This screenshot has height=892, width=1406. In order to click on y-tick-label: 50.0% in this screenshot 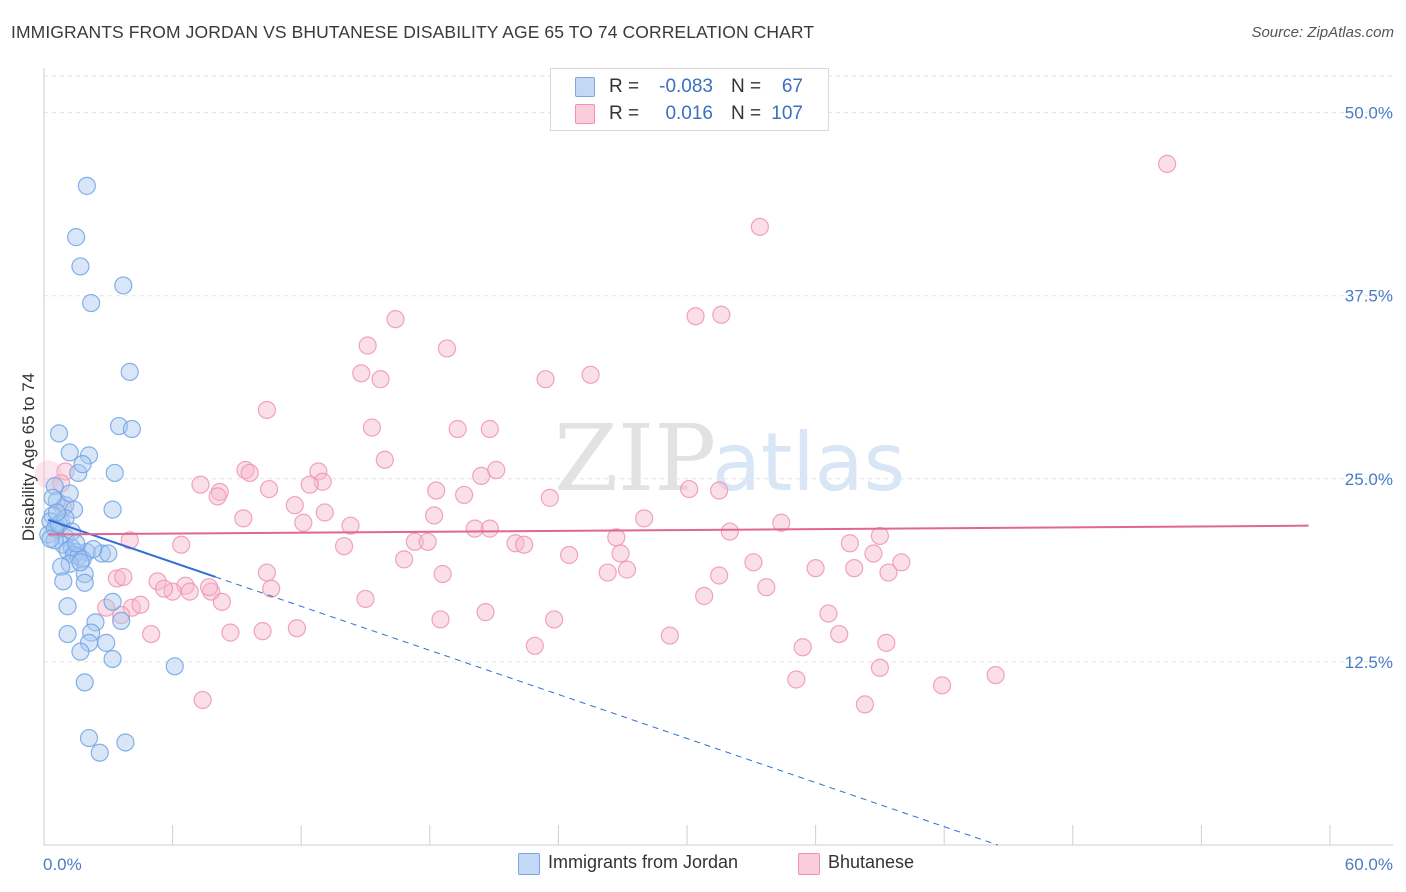, I will do `click(1369, 113)`.